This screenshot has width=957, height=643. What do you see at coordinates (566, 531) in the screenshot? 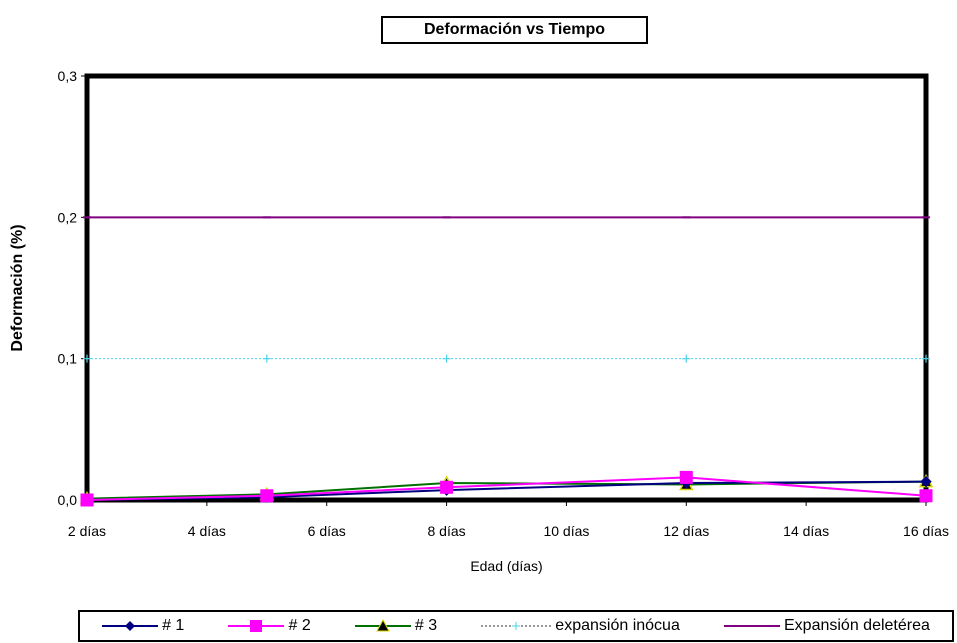
I see `x-tick-label: 10 días` at bounding box center [566, 531].